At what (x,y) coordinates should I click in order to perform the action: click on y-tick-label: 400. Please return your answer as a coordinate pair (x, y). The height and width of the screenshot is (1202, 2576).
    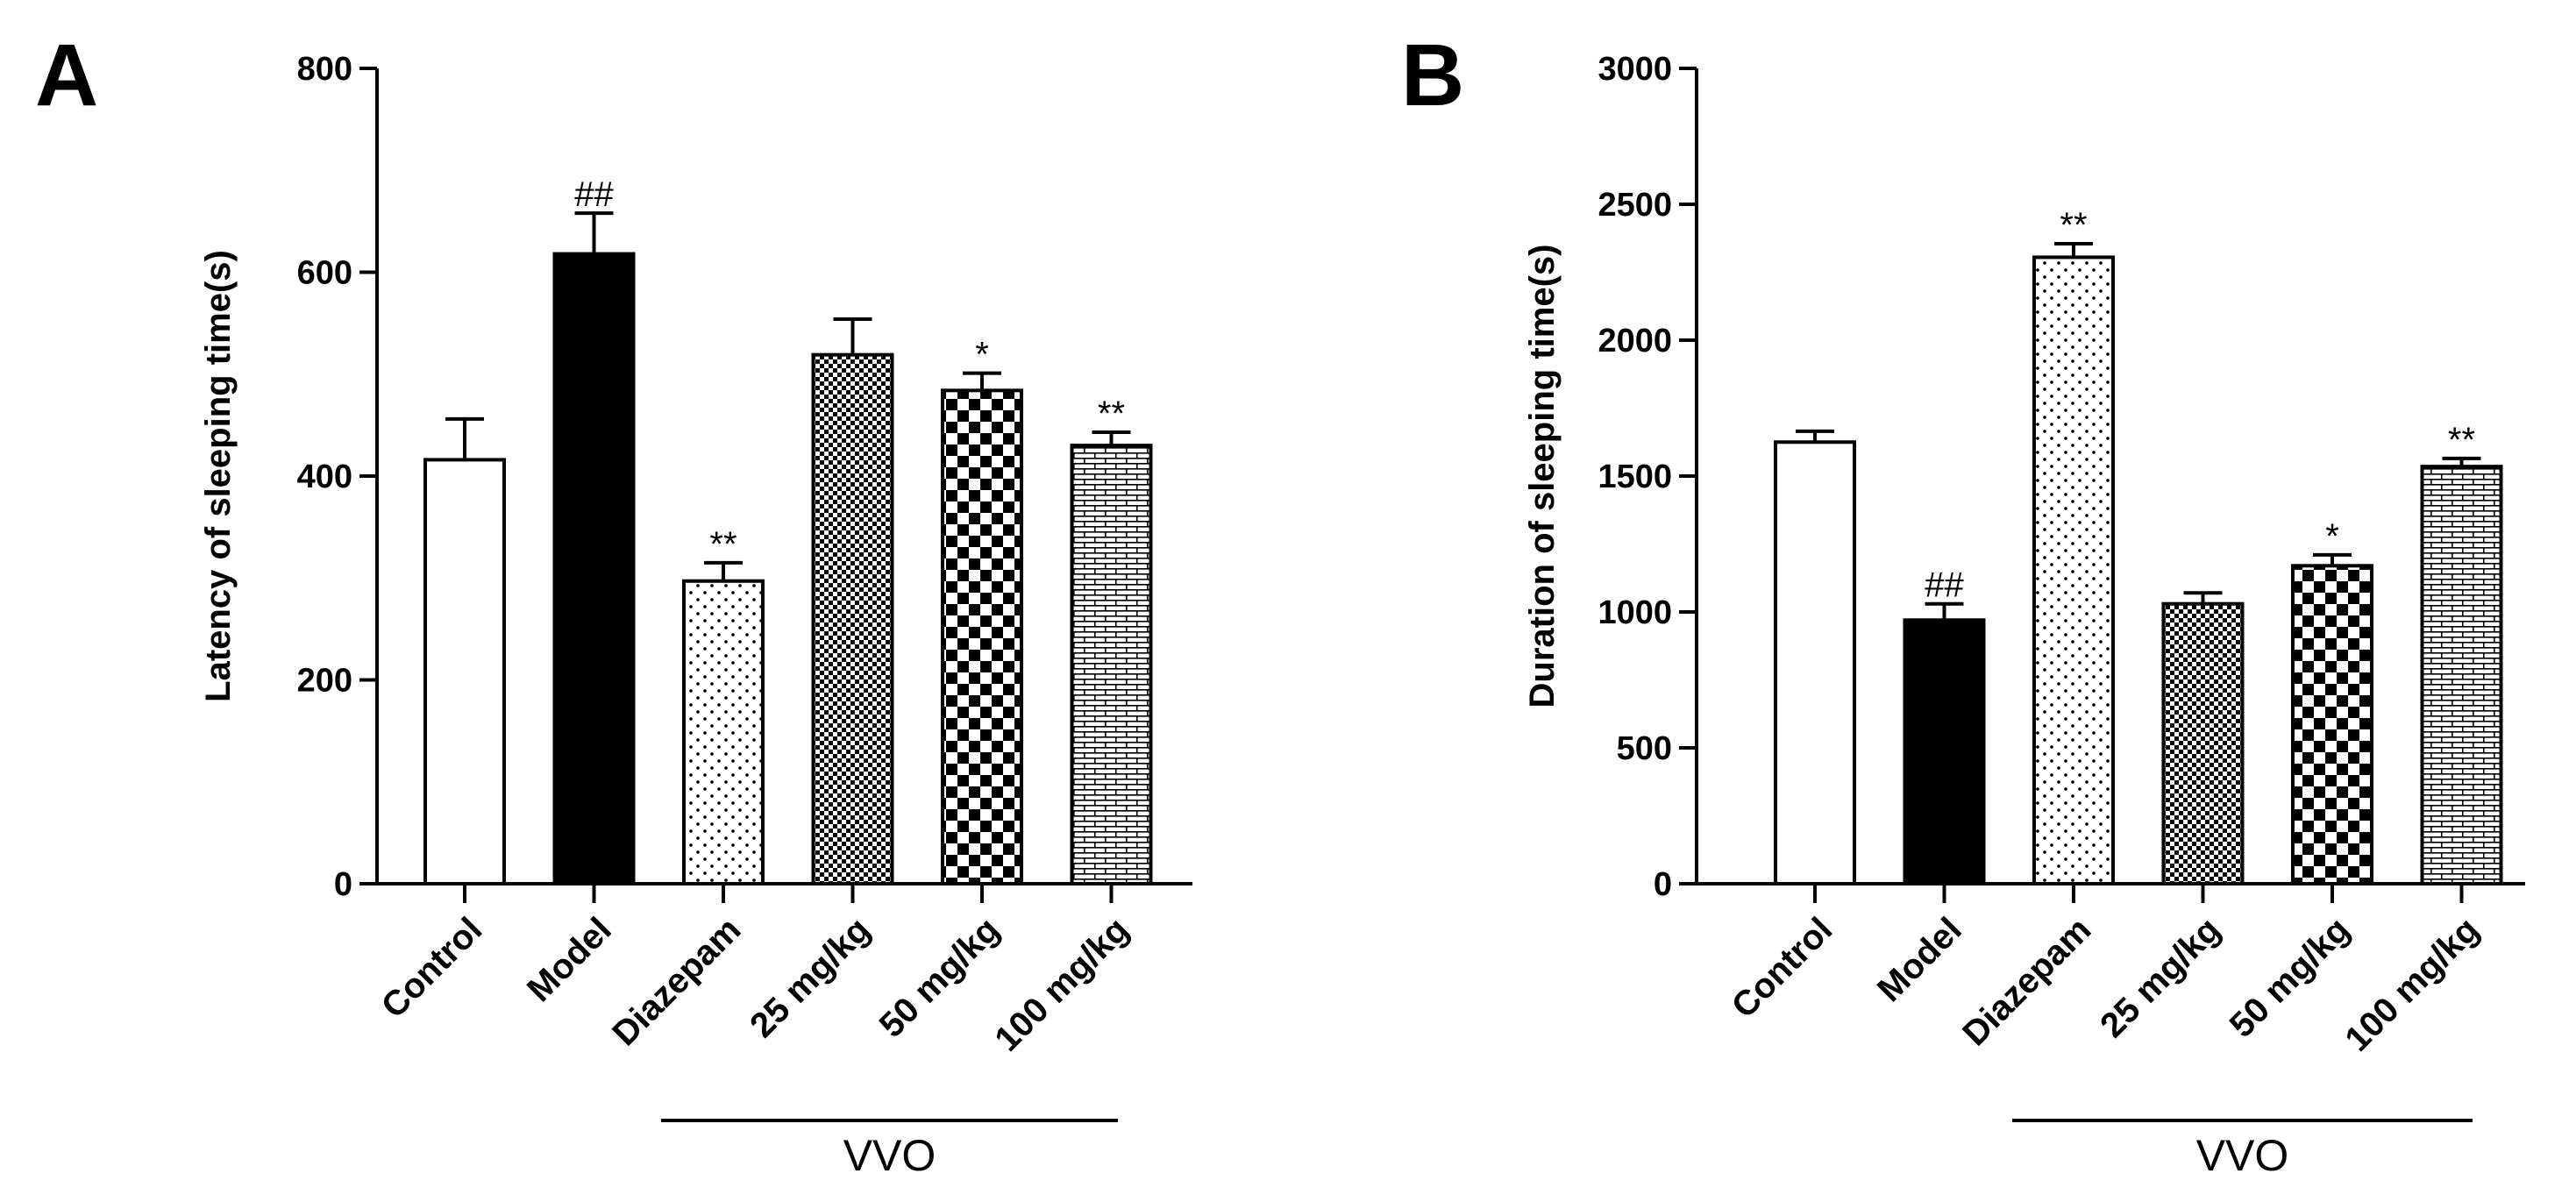
    Looking at the image, I should click on (324, 477).